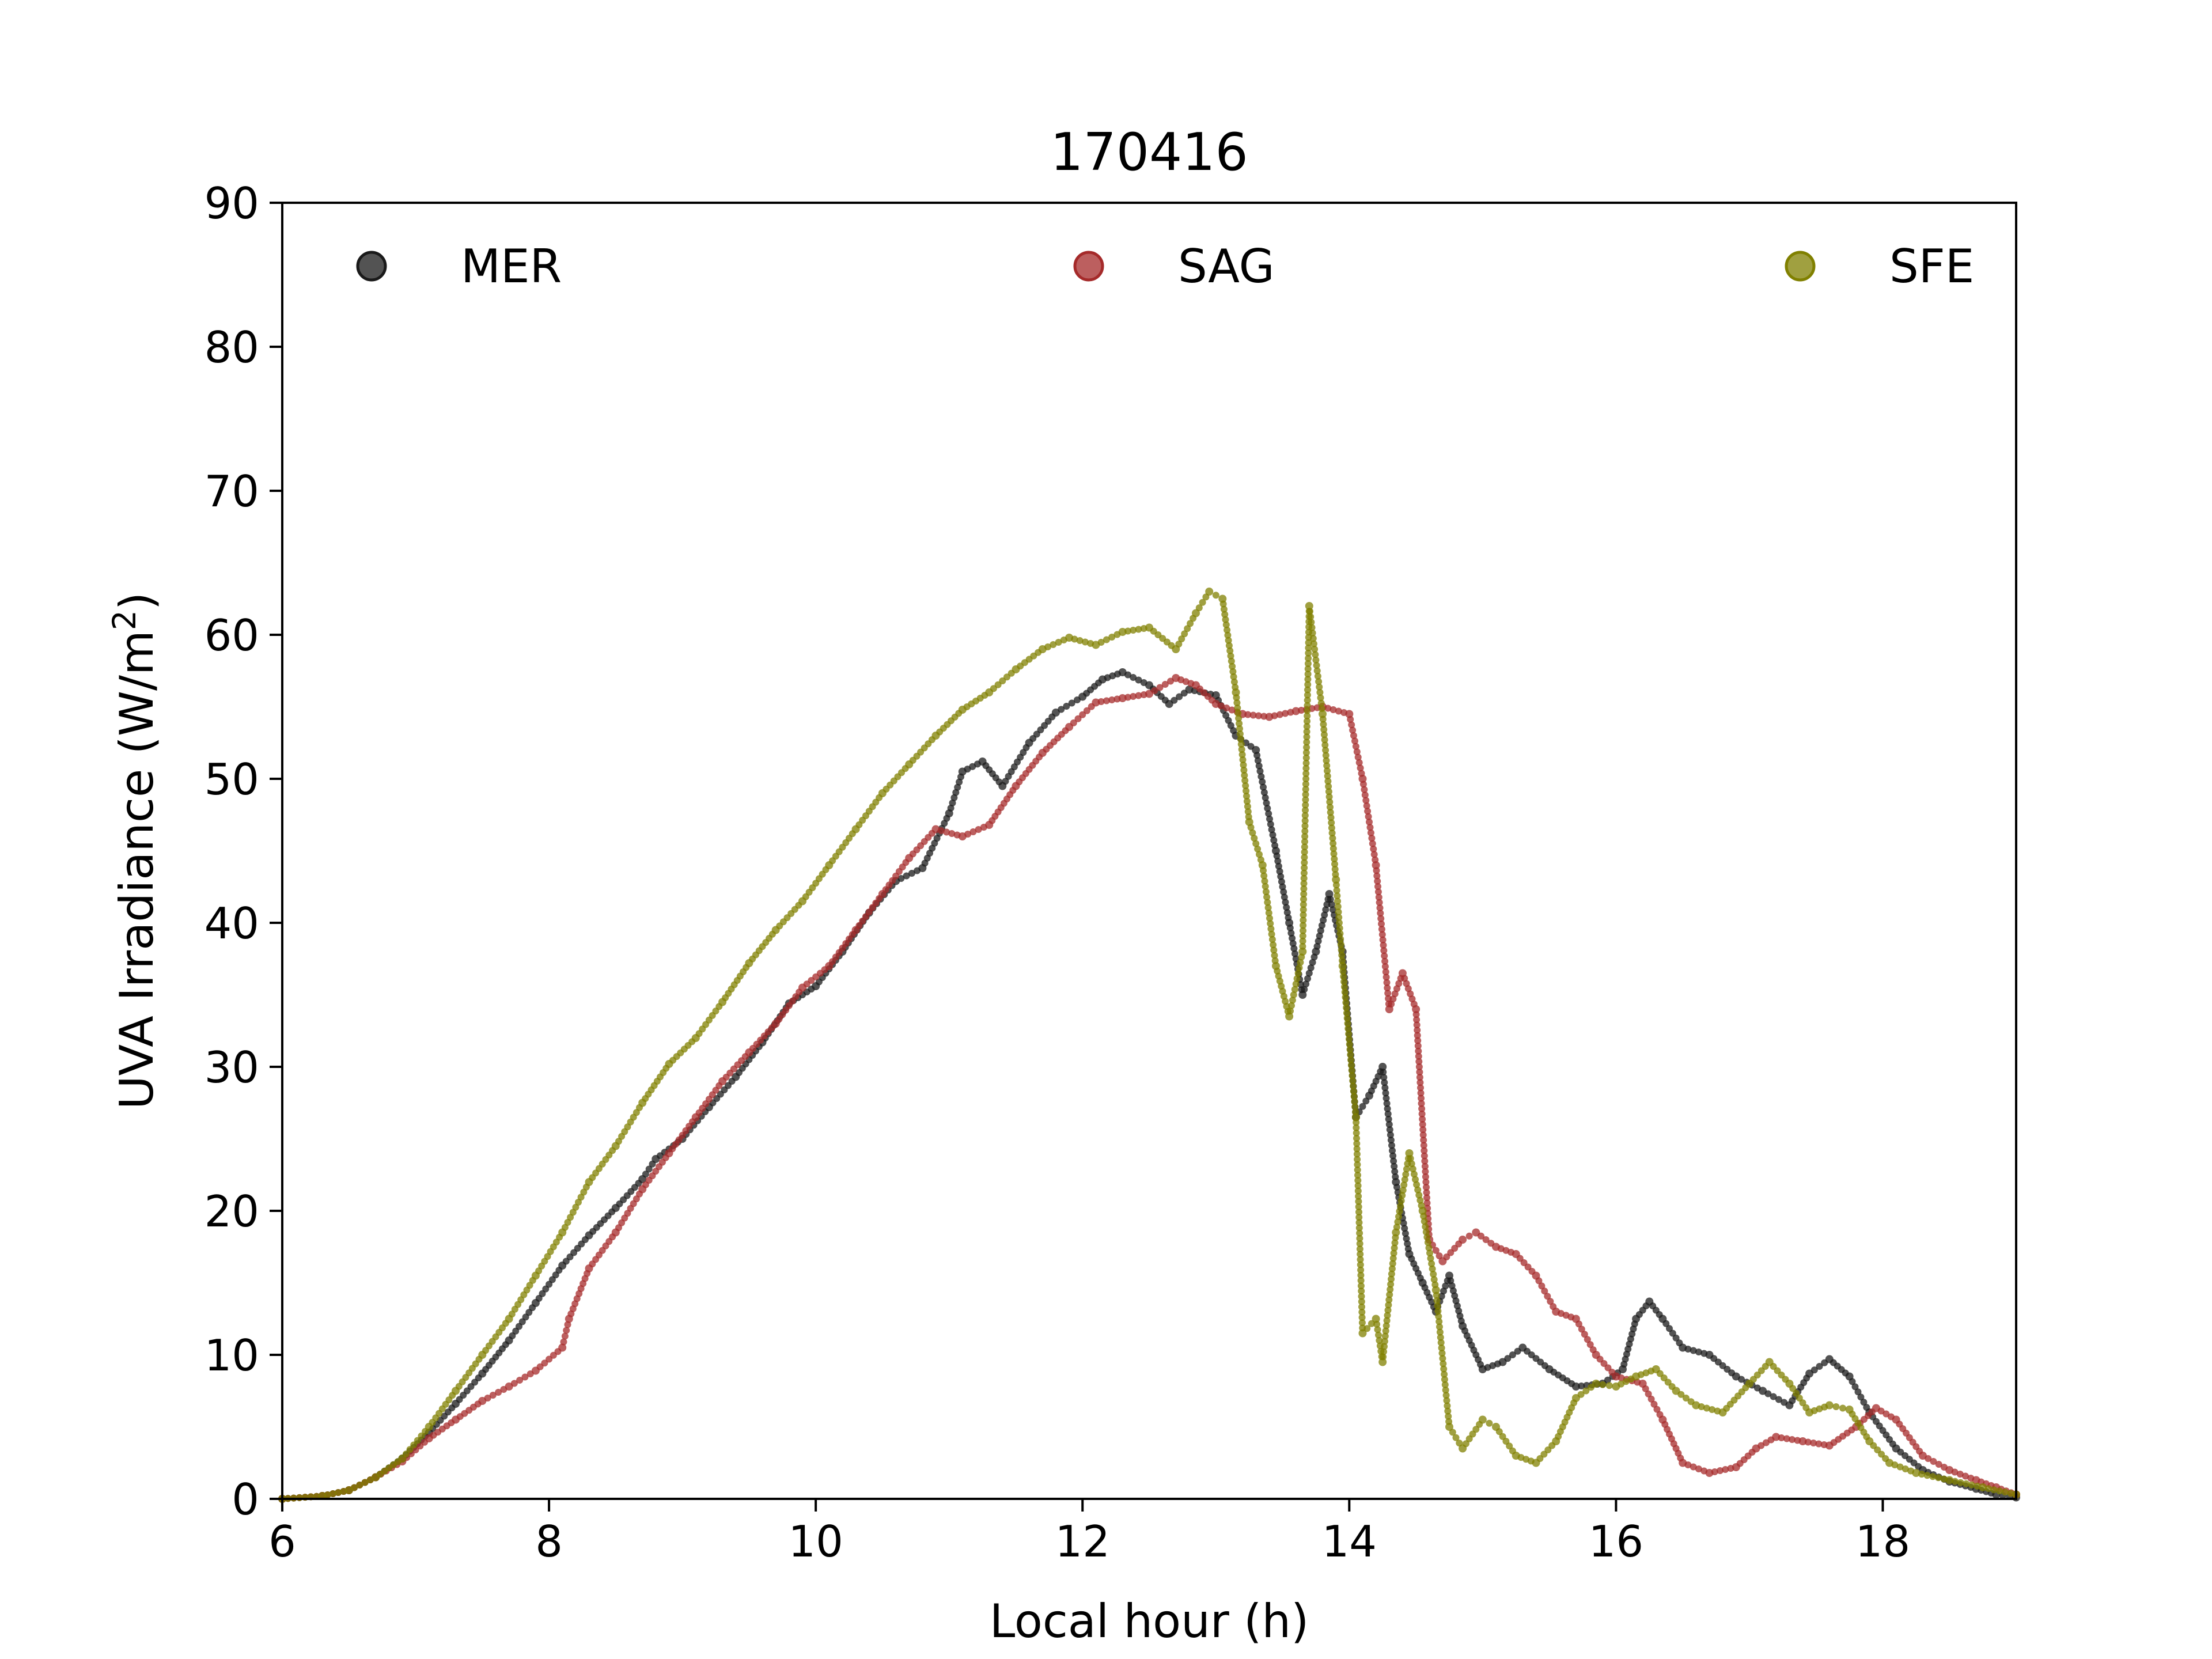  I want to click on legend: MER SAG SFE, so click(1165, 266).